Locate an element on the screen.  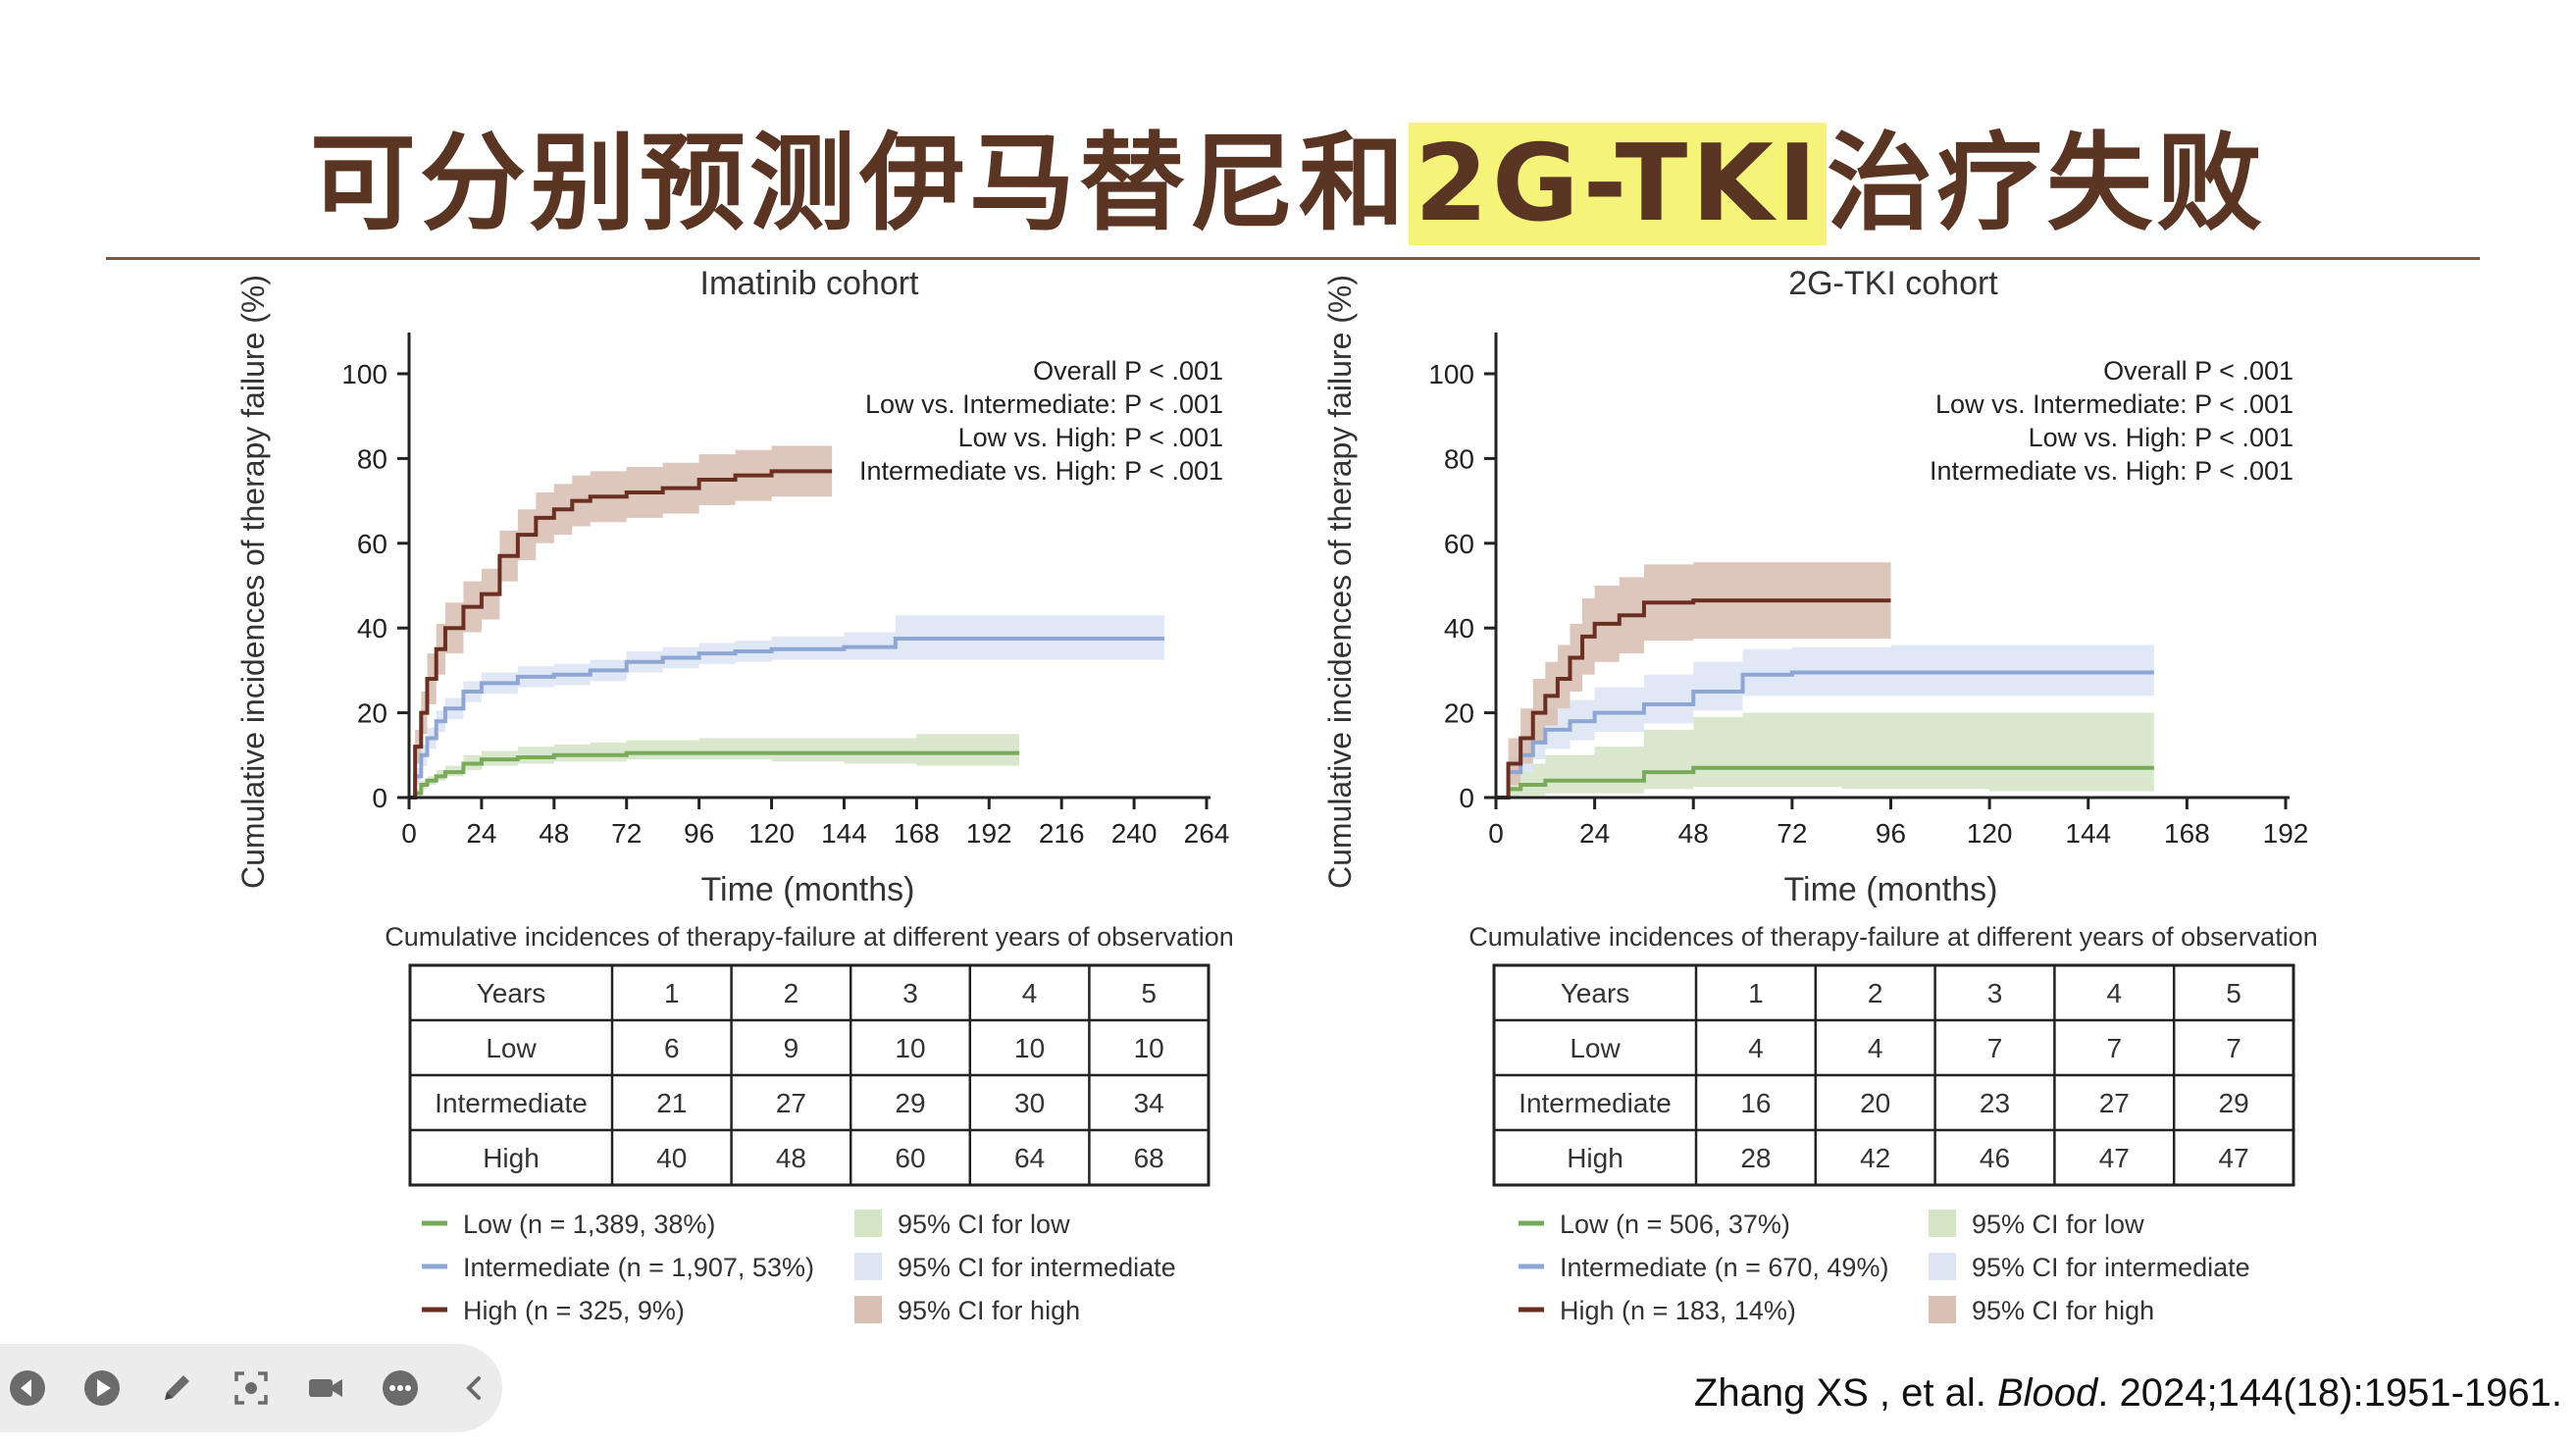
x-tick-label: 120 is located at coordinates (771, 833).